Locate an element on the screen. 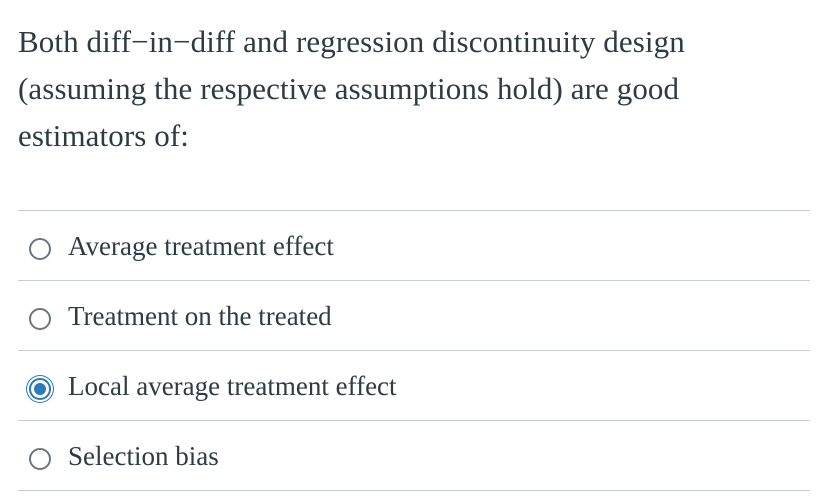  answer-option-treatment-on-the-treated: Treatment on the treated is located at coordinates (414, 316).